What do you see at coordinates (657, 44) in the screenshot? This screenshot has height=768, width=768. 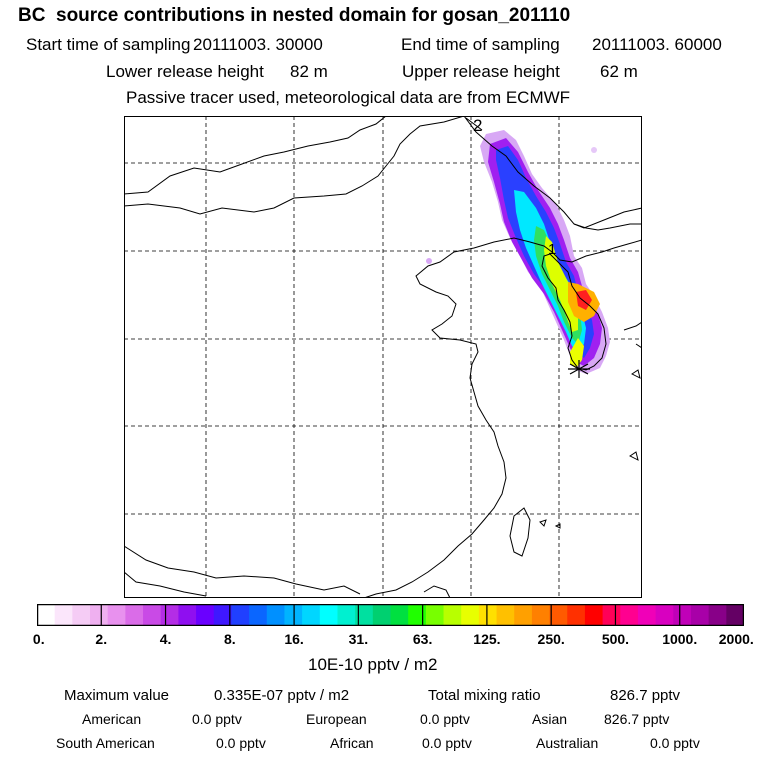 I see `end-time-value: 20111003. 60000` at bounding box center [657, 44].